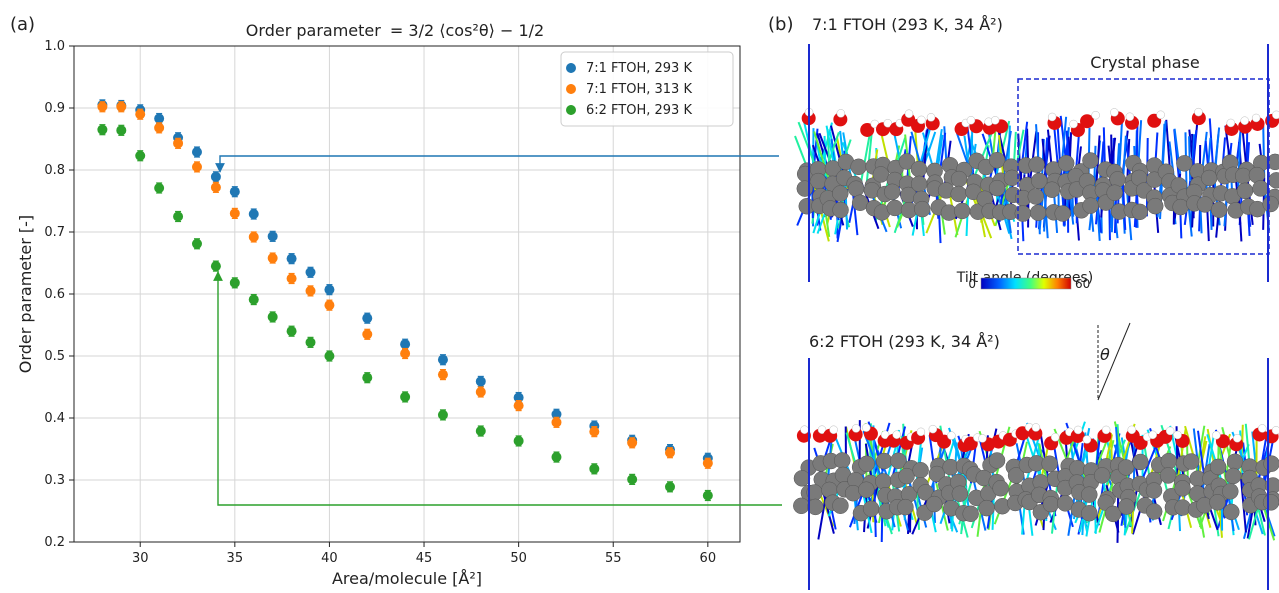  I want to click on x-tick-label: 60, so click(708, 558).